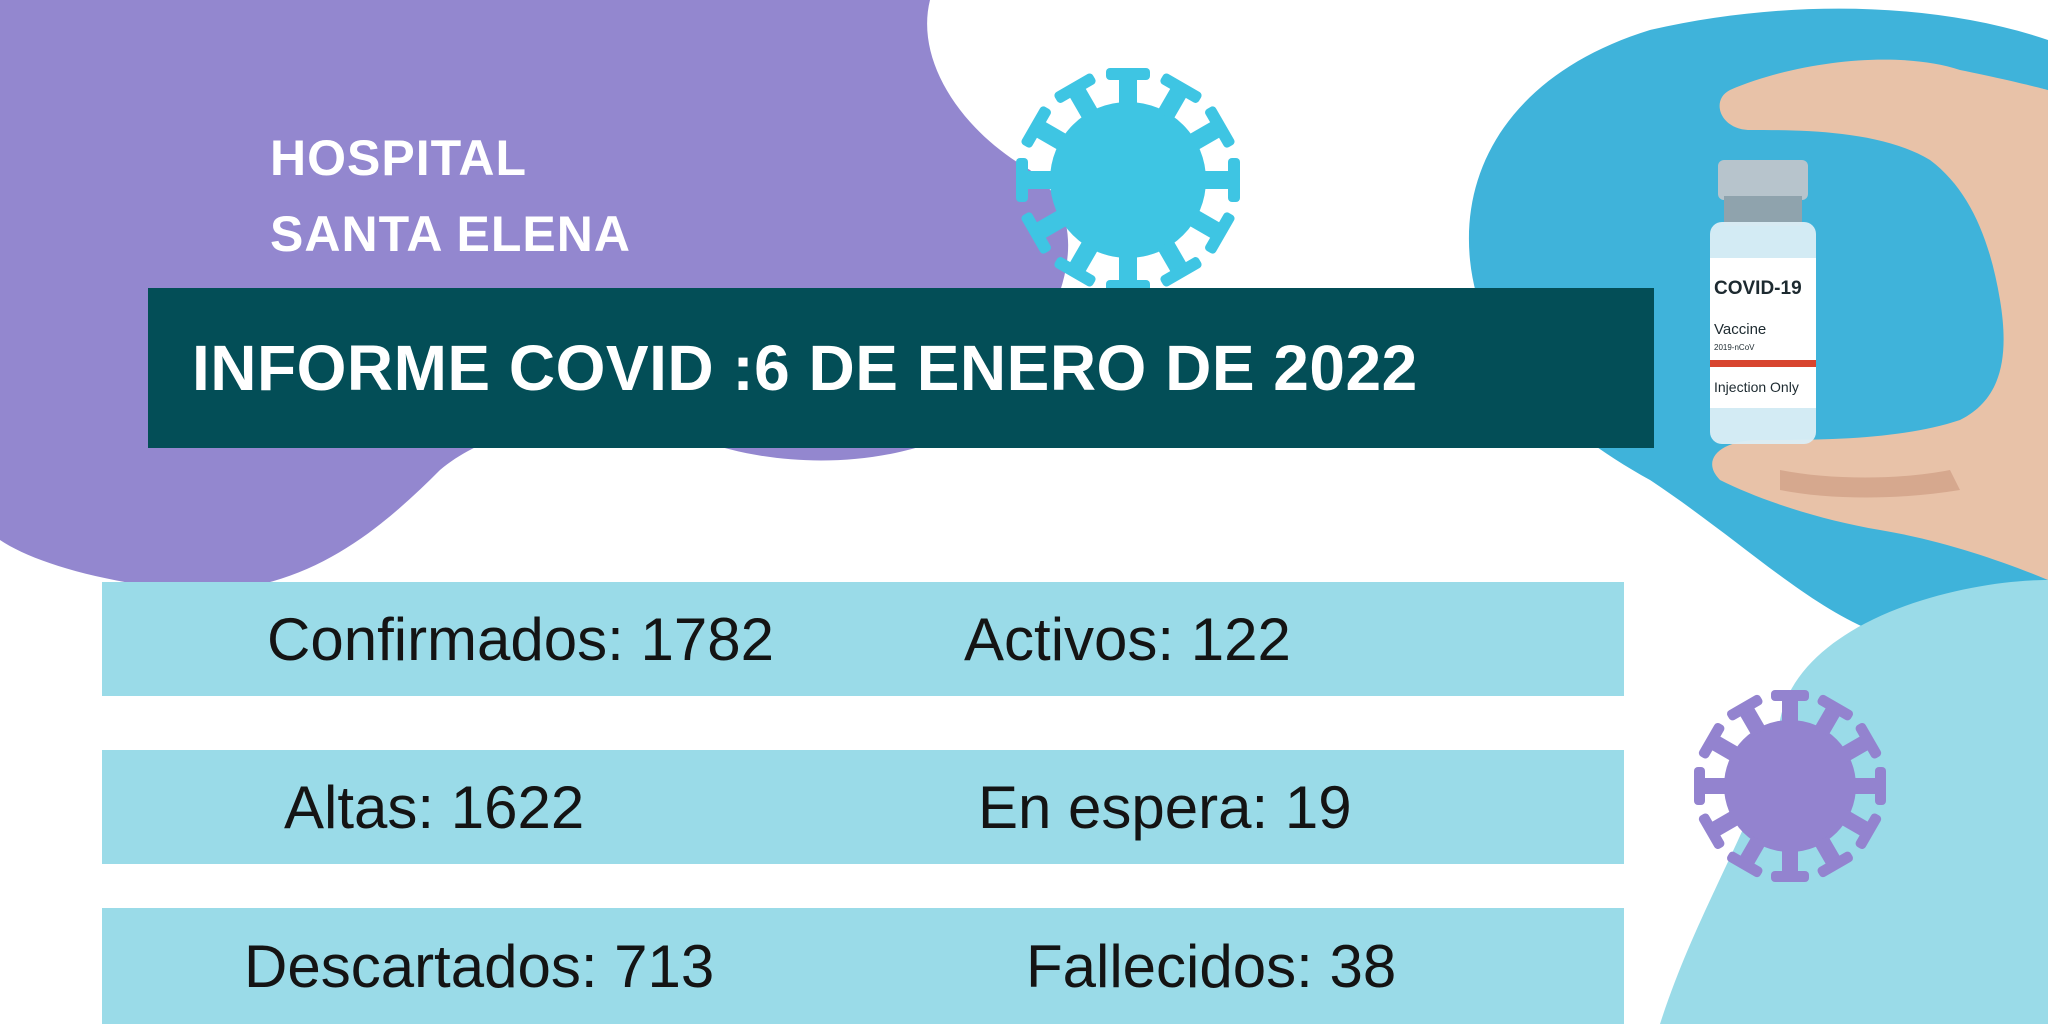 This screenshot has width=2048, height=1024. I want to click on stat-altas: Altas: 1622, so click(434, 807).